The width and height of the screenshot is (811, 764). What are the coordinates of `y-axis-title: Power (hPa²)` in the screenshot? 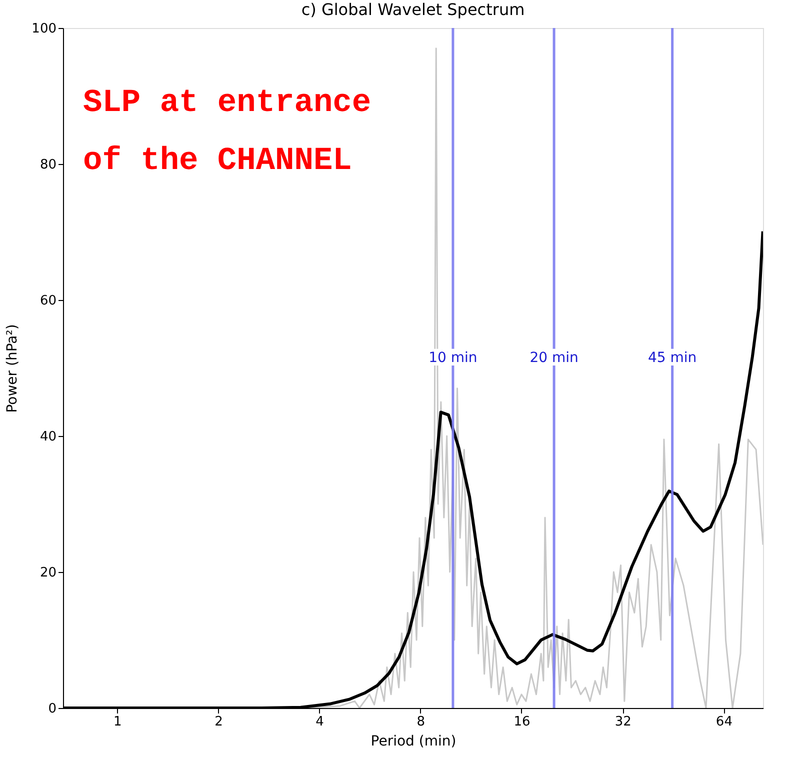 It's located at (12, 368).